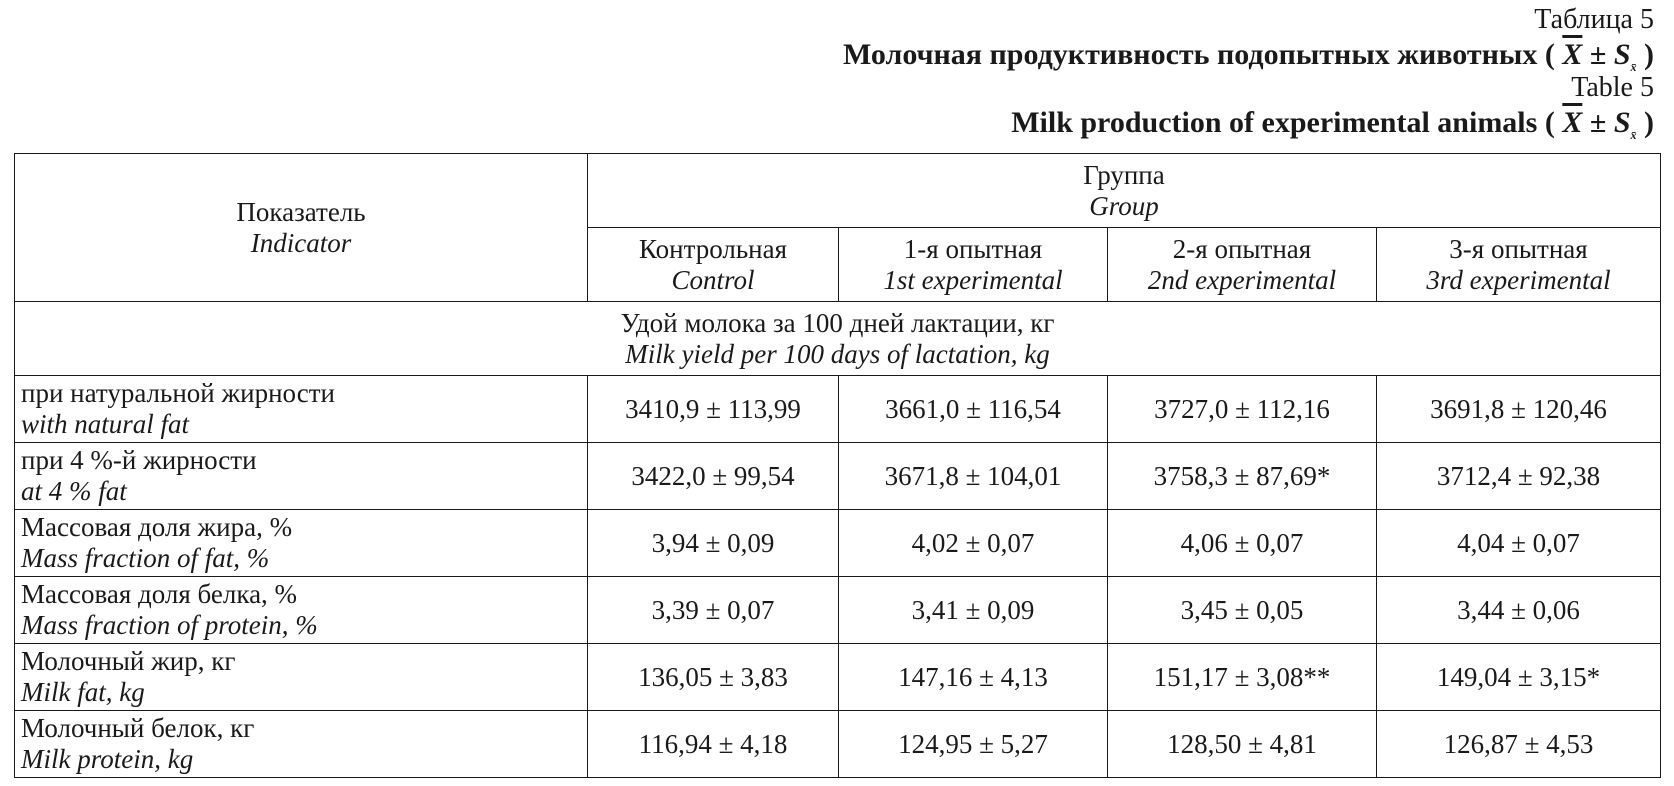  What do you see at coordinates (1242, 409) in the screenshot?
I see `table-cell: 3727,0 ± 112,16` at bounding box center [1242, 409].